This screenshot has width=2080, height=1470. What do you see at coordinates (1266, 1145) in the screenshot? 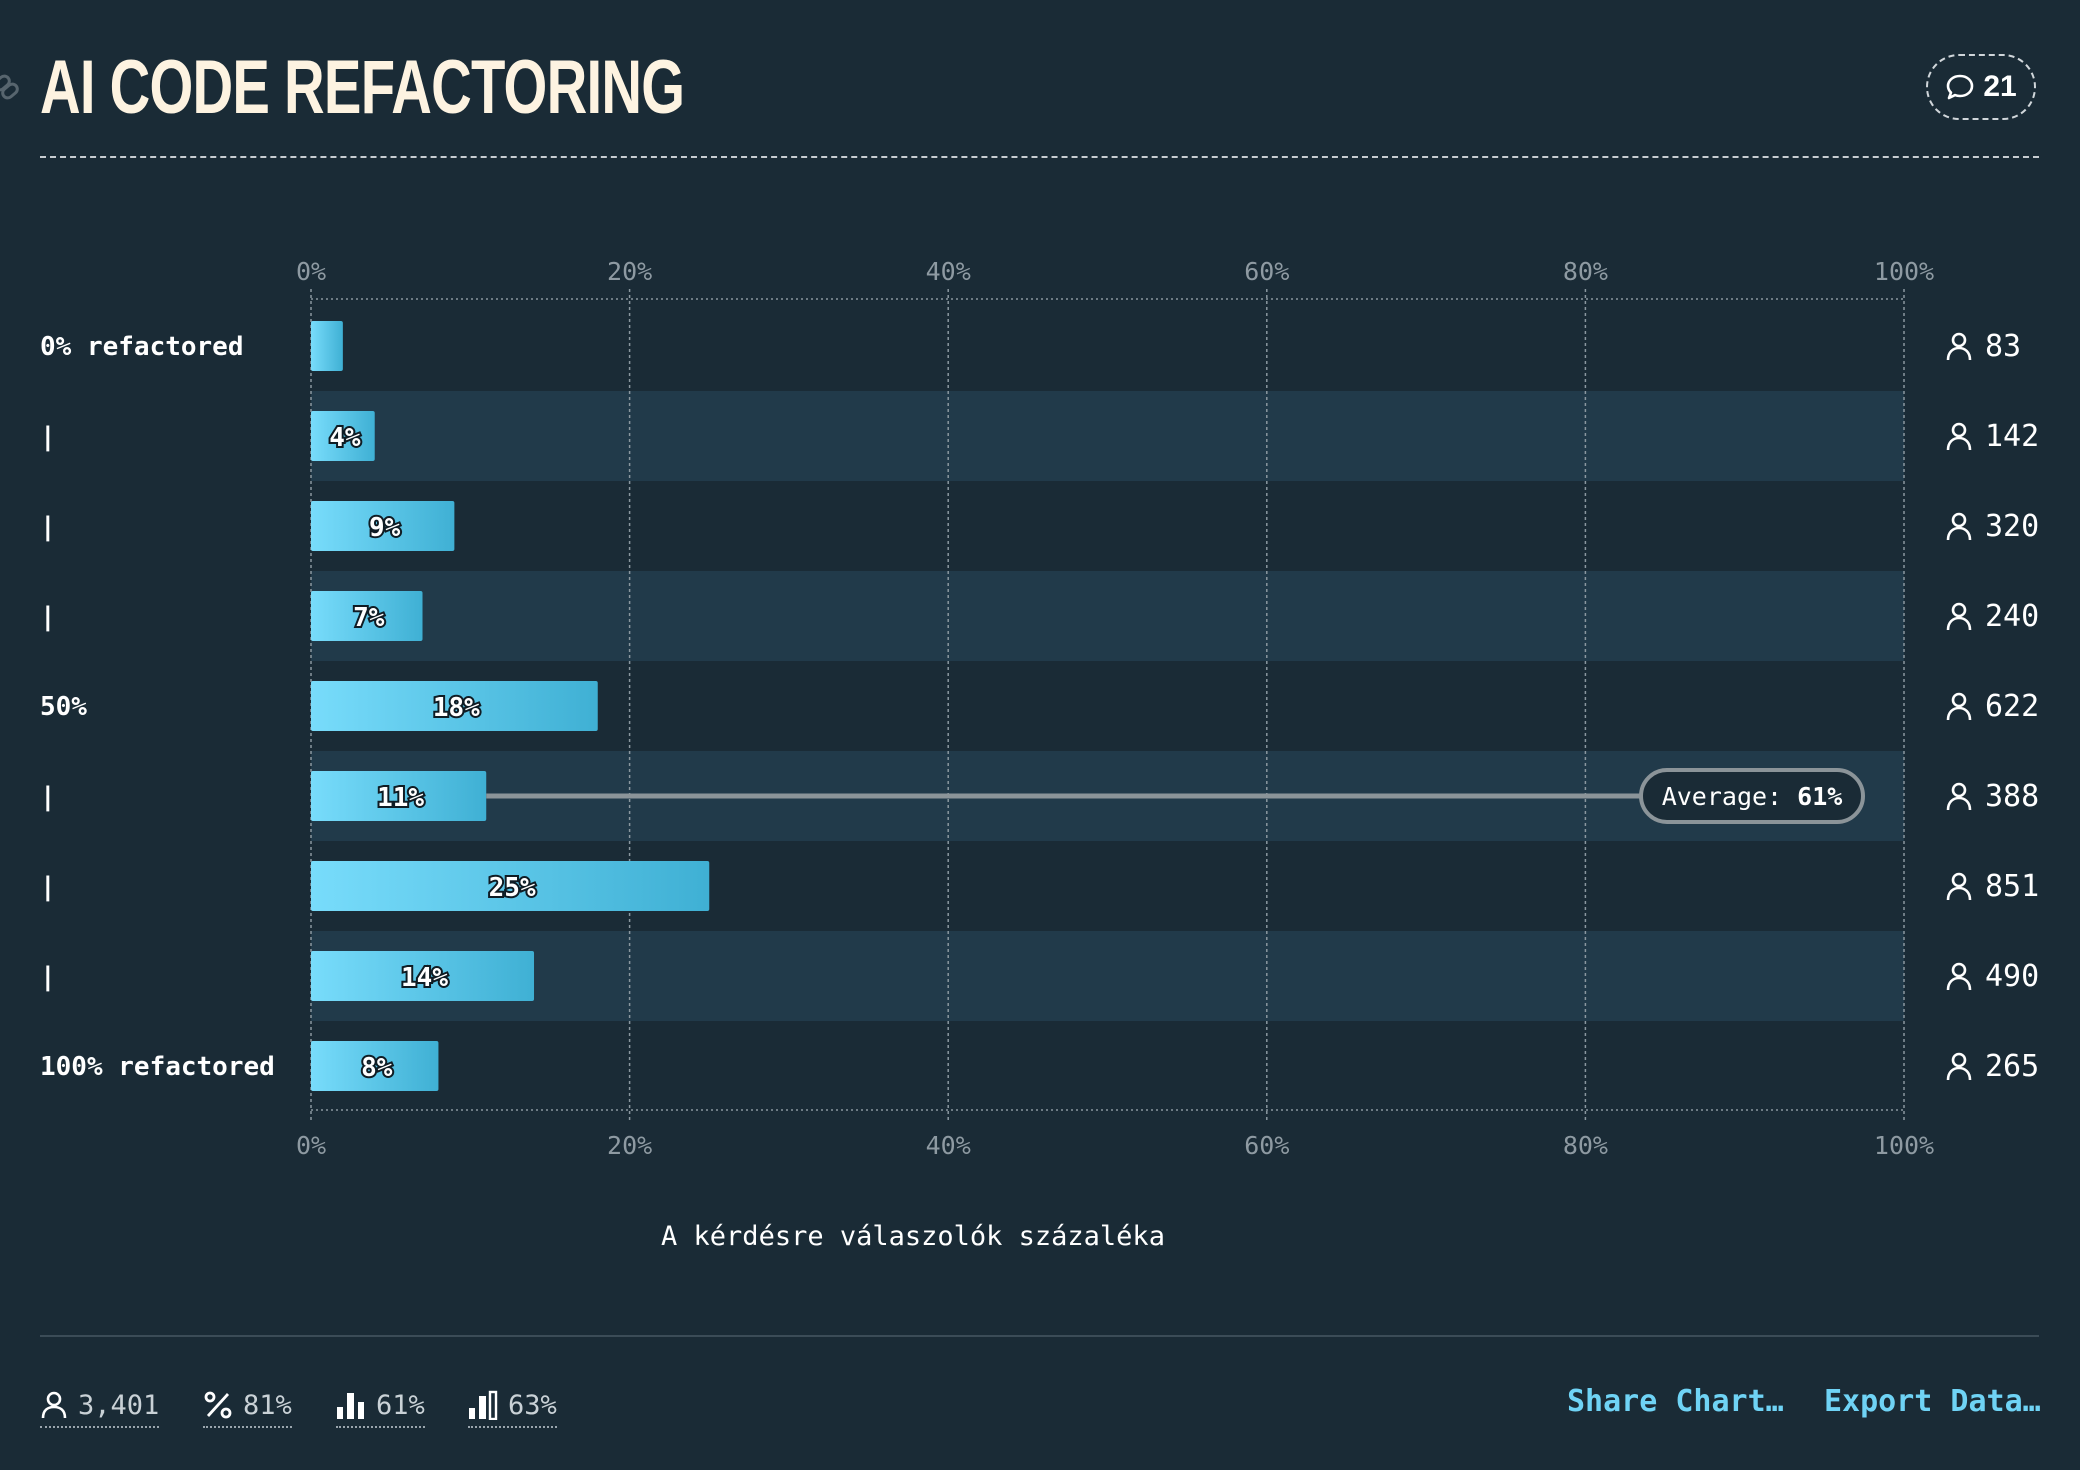
I see `x-tick-label-bottom: 60%` at bounding box center [1266, 1145].